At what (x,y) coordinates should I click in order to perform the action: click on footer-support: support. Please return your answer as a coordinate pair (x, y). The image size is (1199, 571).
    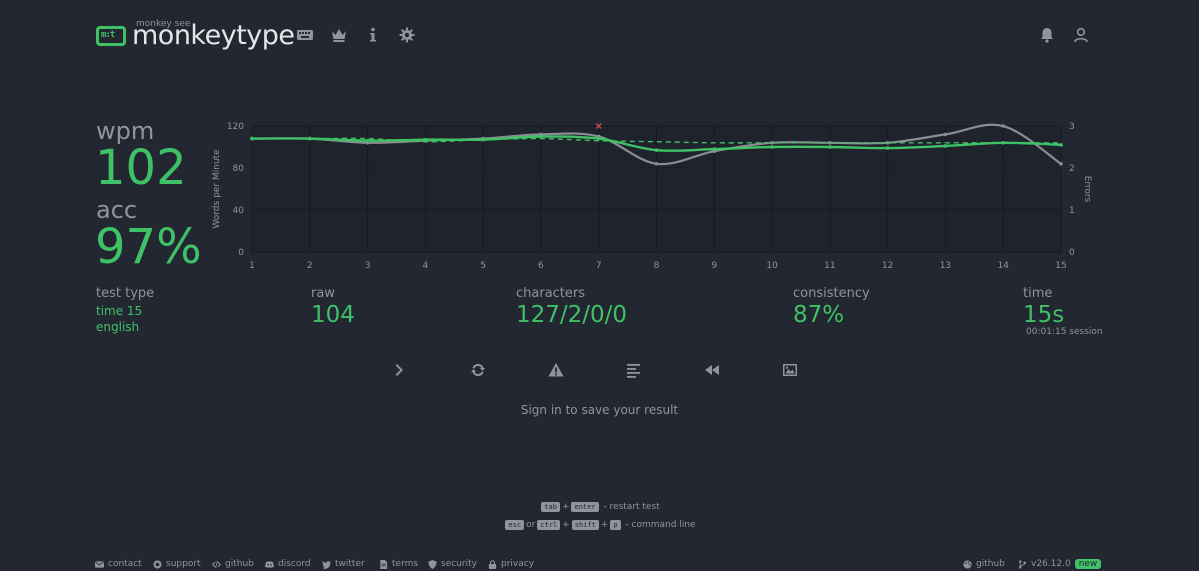
    Looking at the image, I should click on (177, 564).